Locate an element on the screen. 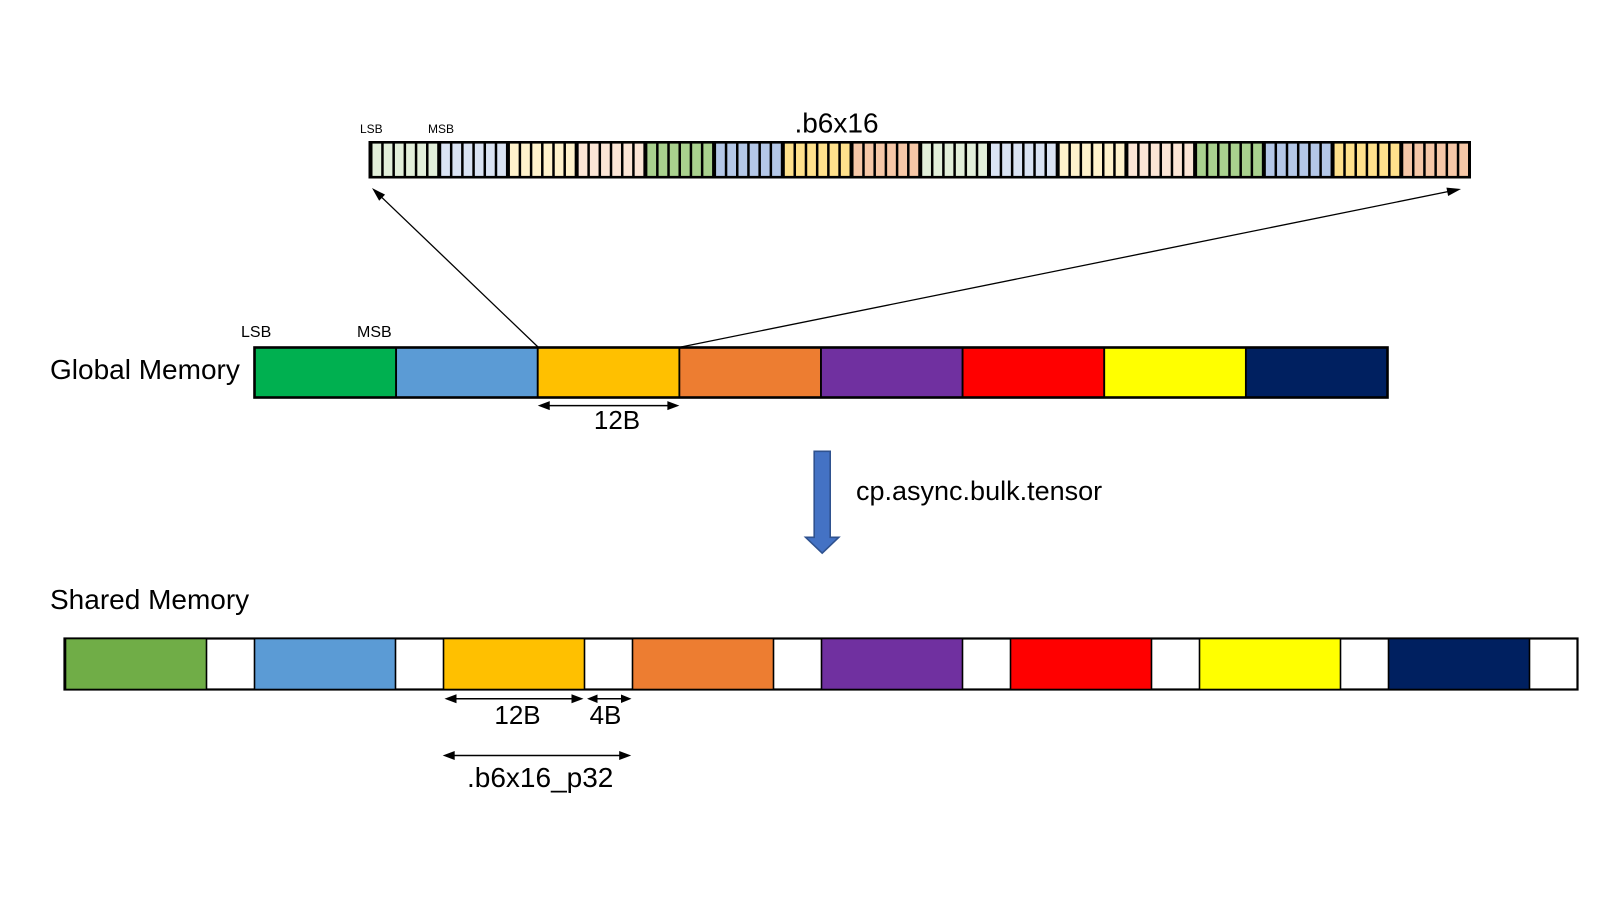  svg-text: .b6x16 is located at coordinates (836, 123).